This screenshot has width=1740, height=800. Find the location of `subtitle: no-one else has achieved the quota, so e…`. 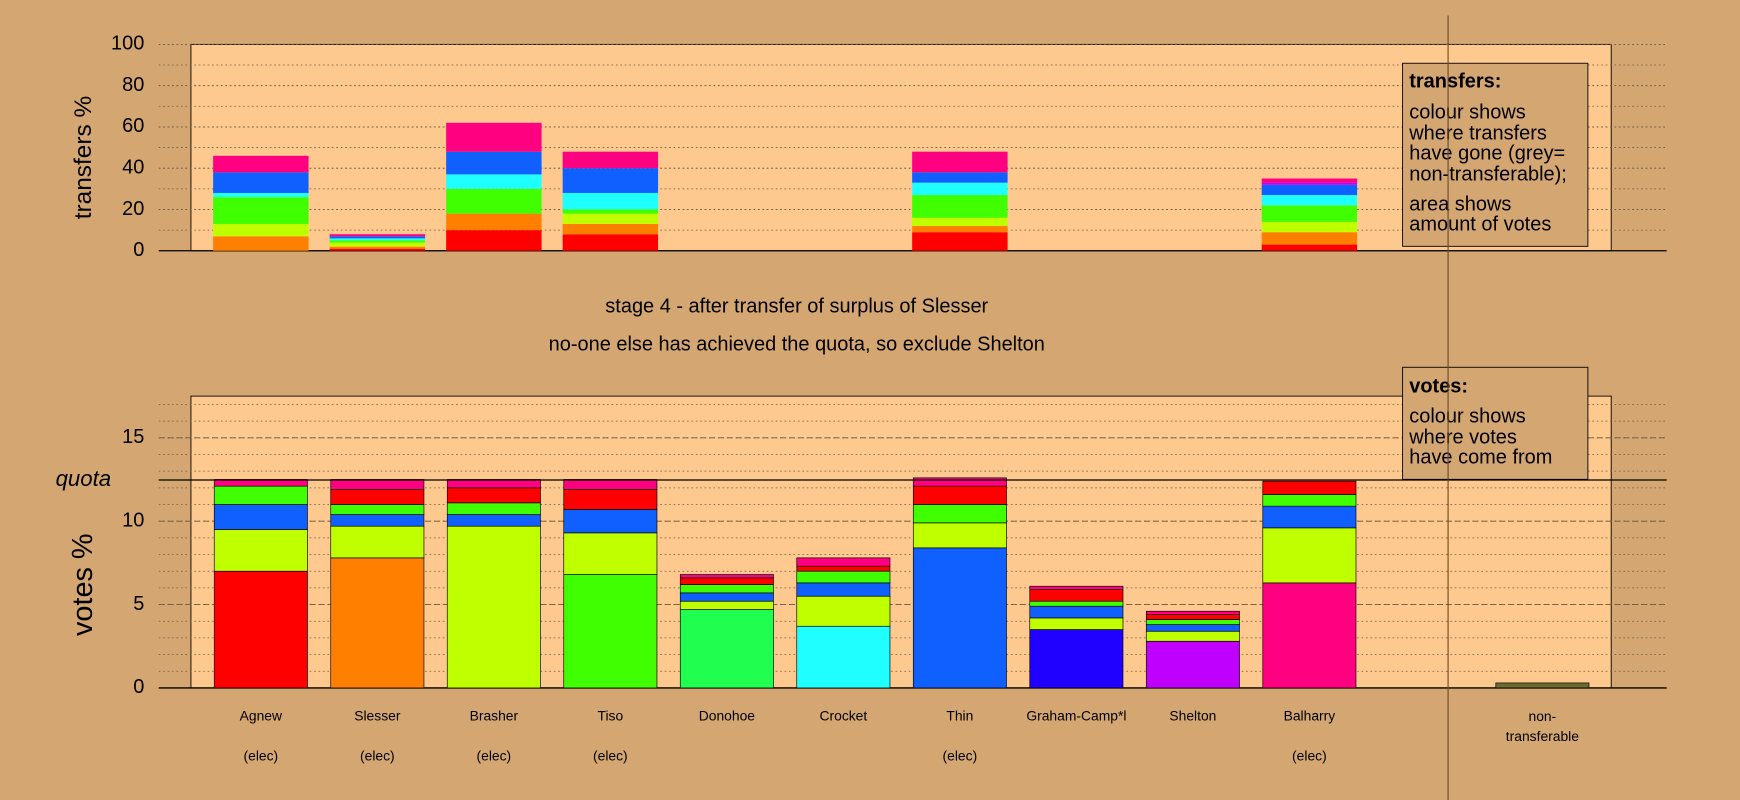

subtitle: no-one else has achieved the quota, so e… is located at coordinates (797, 344).